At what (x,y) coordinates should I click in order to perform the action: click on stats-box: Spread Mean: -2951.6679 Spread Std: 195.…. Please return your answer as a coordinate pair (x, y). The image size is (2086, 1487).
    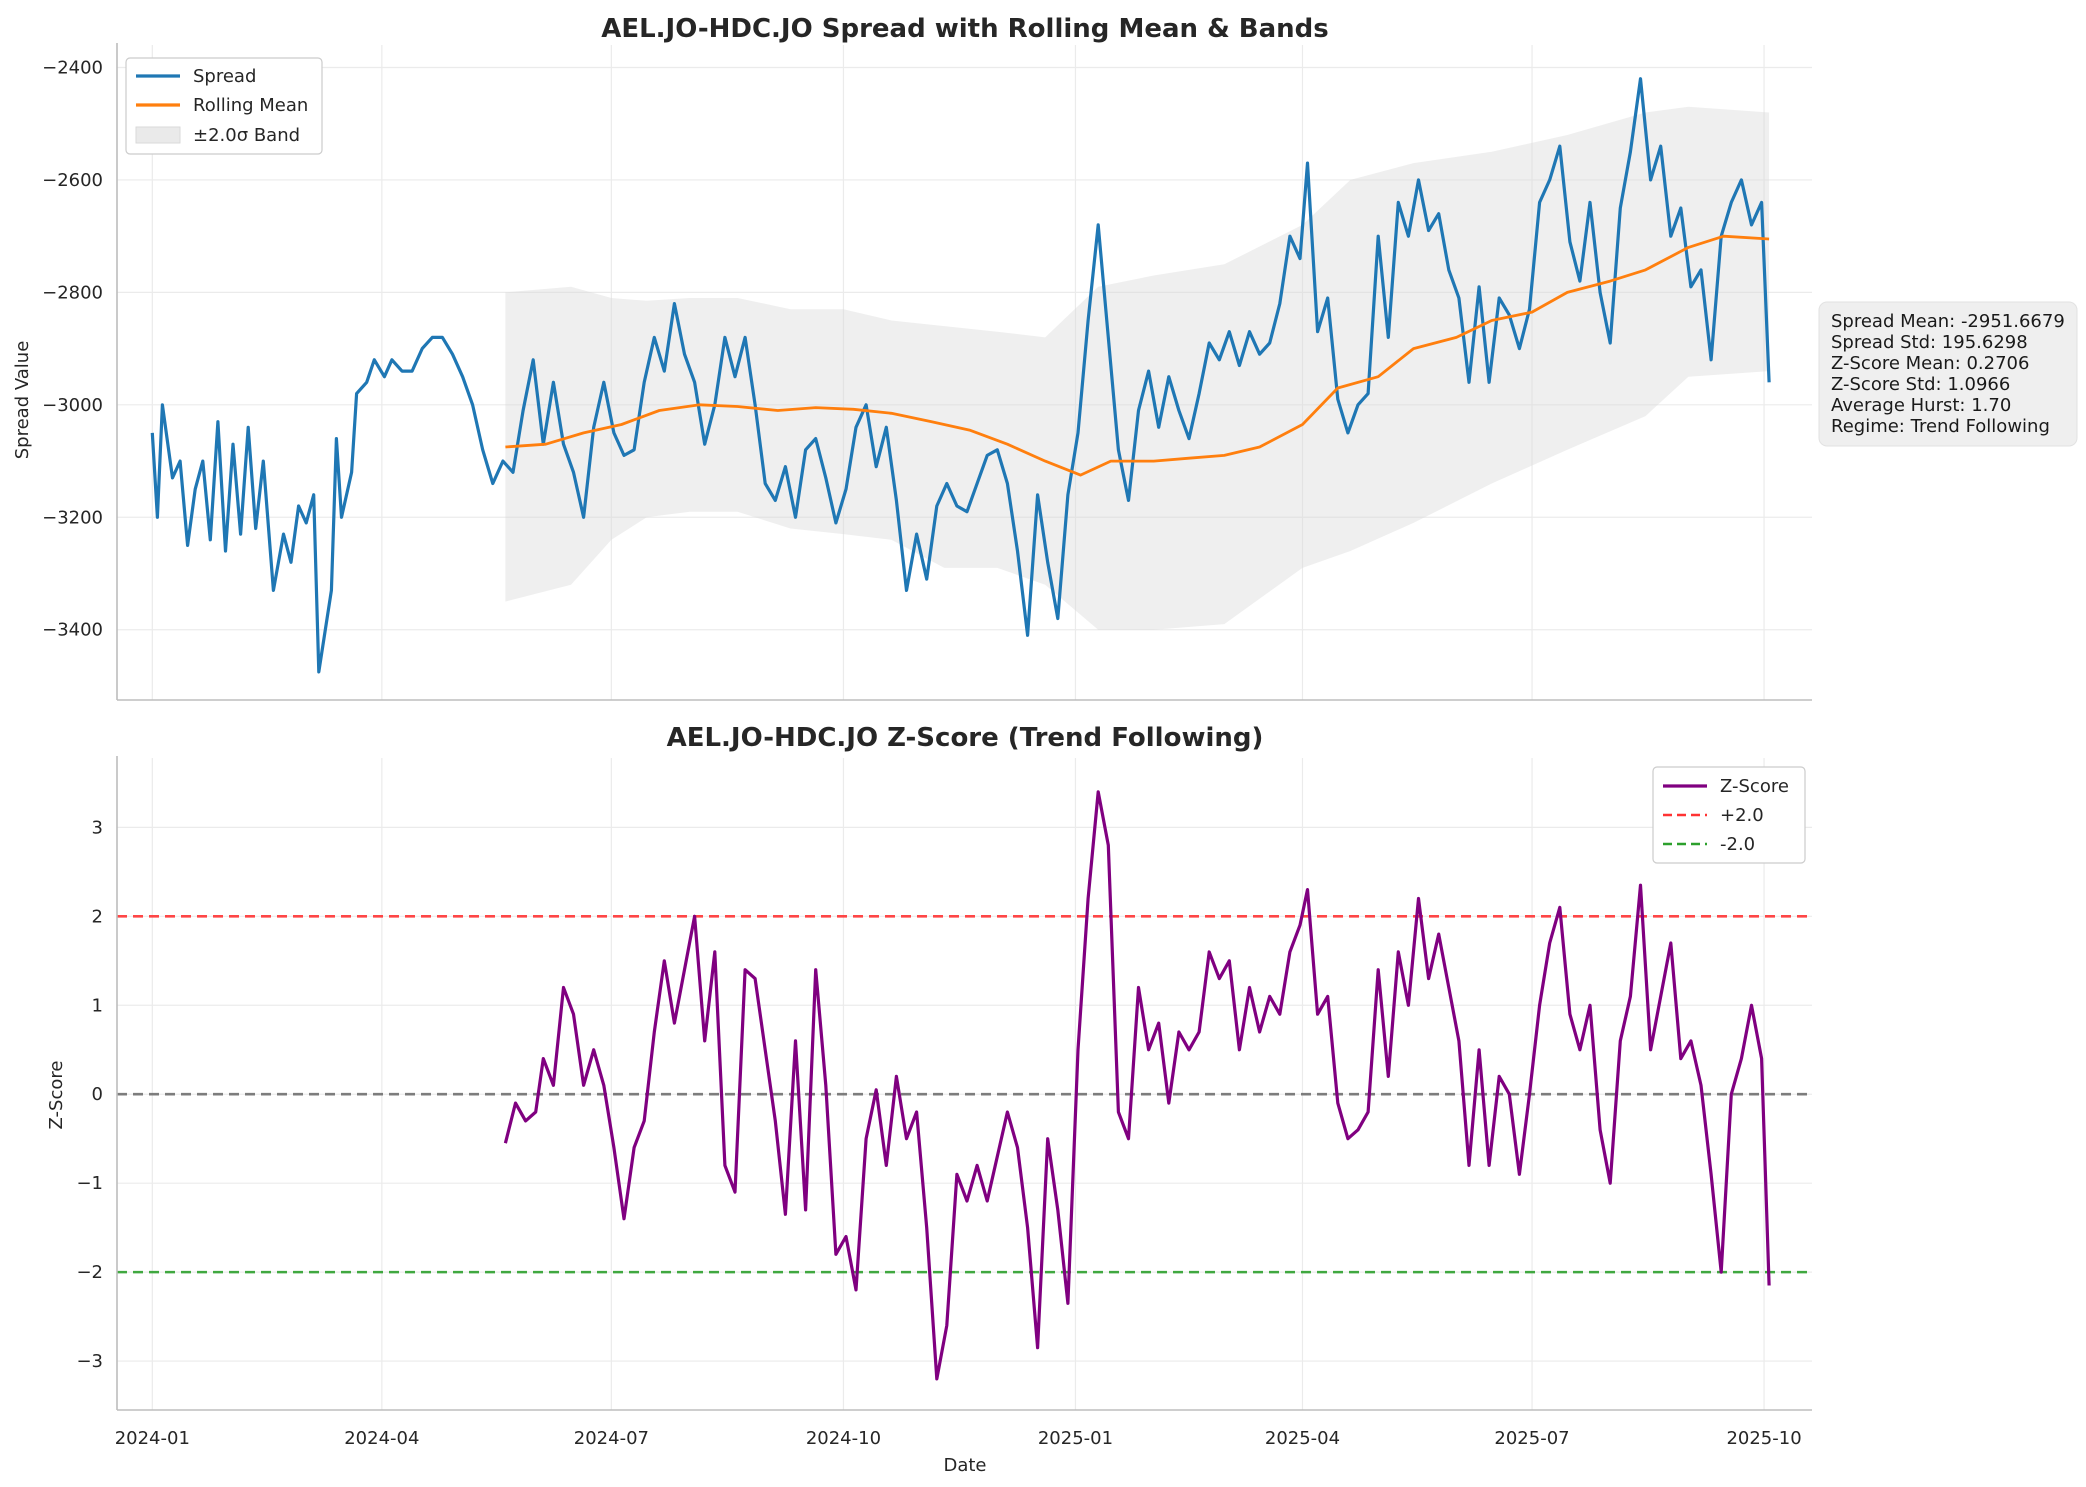
    Looking at the image, I should click on (1948, 374).